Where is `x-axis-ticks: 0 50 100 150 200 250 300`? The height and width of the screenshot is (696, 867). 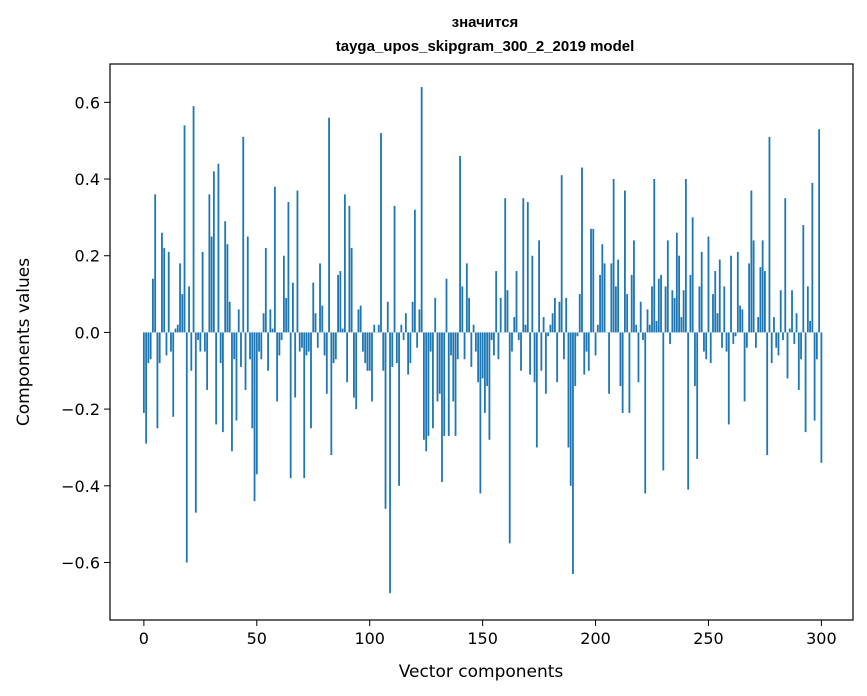 x-axis-ticks: 0 50 100 150 200 250 300 is located at coordinates (488, 634).